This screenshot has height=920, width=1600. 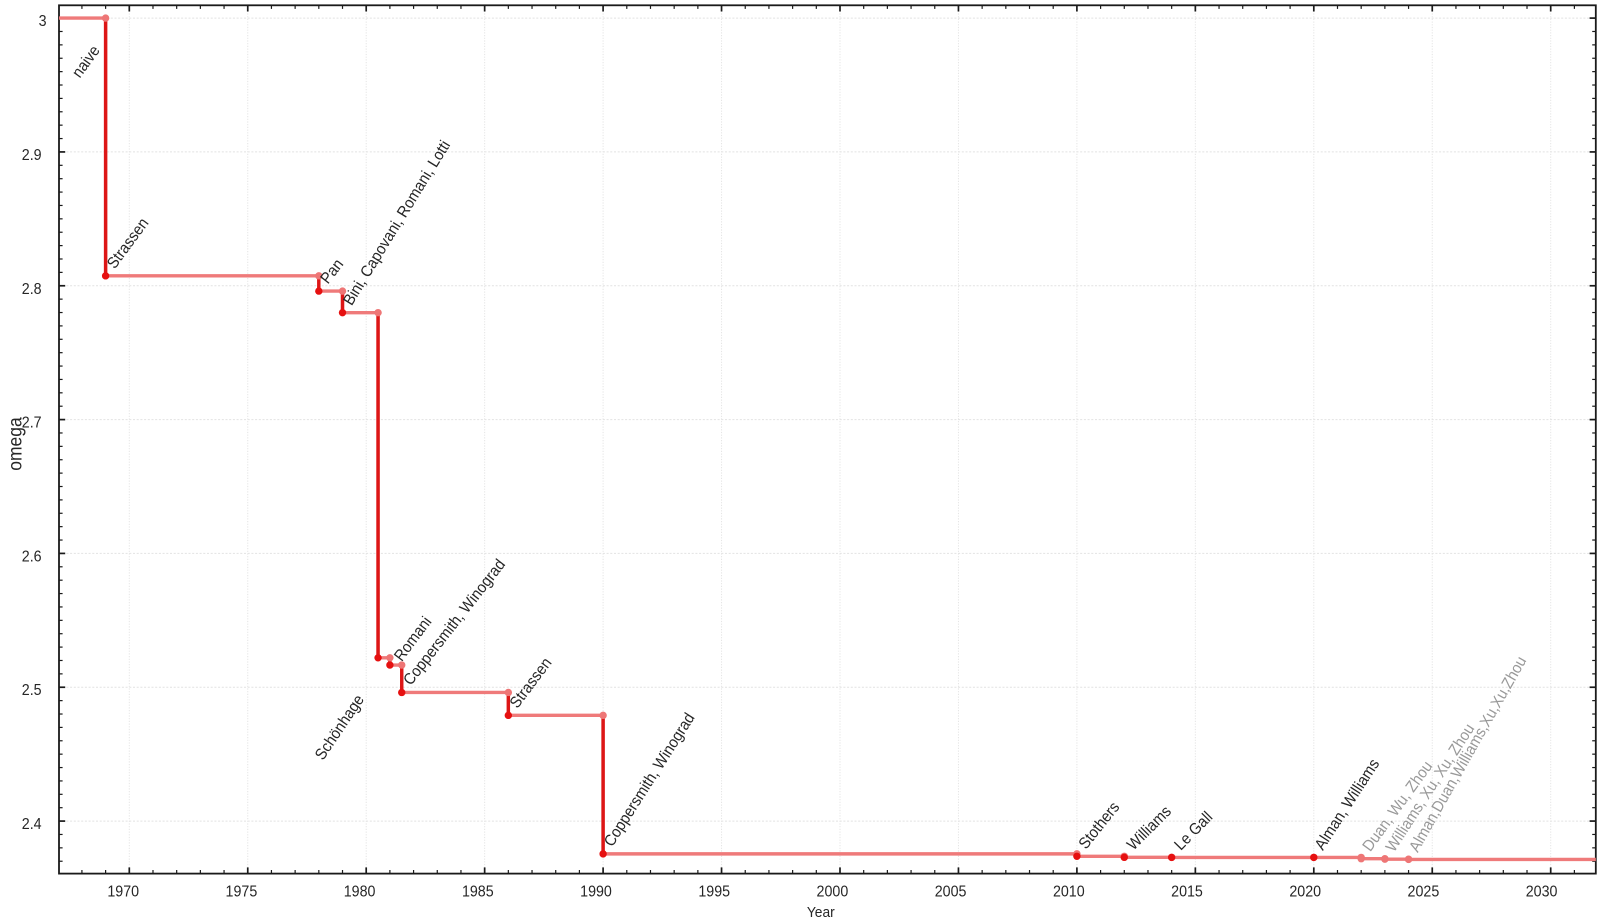 I want to click on svg-text: 1985, so click(x=478, y=892).